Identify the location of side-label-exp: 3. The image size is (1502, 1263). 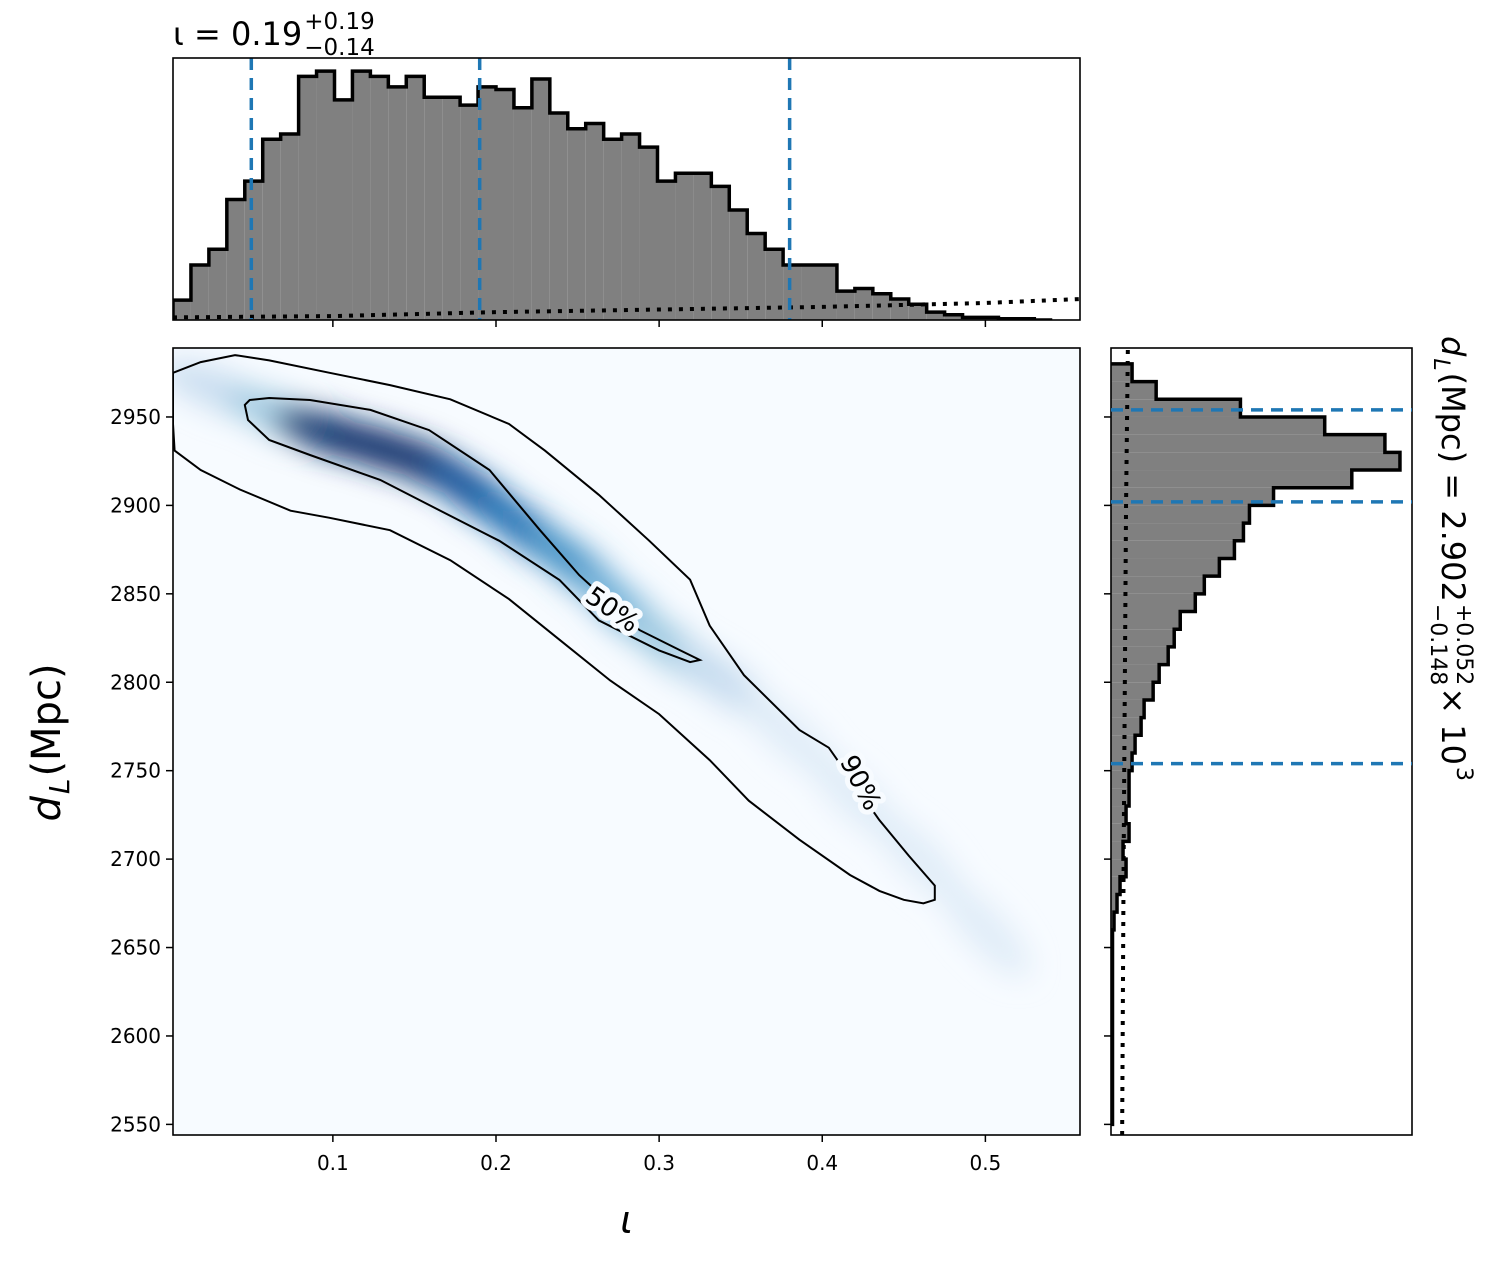
(1463, 774).